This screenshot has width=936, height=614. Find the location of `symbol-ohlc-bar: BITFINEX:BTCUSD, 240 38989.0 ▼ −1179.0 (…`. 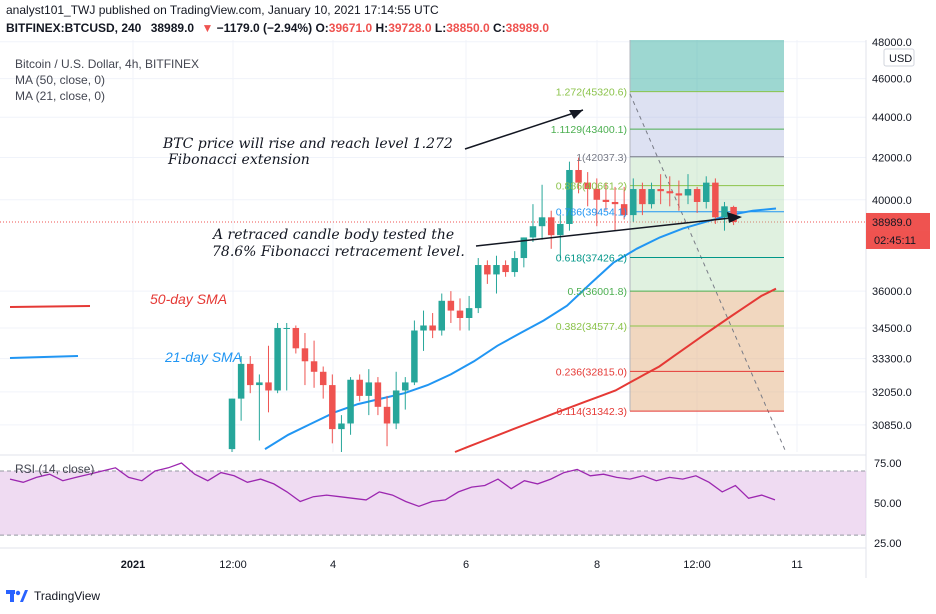

symbol-ohlc-bar: BITFINEX:BTCUSD, 240 38989.0 ▼ −1179.0 (… is located at coordinates (277, 28).